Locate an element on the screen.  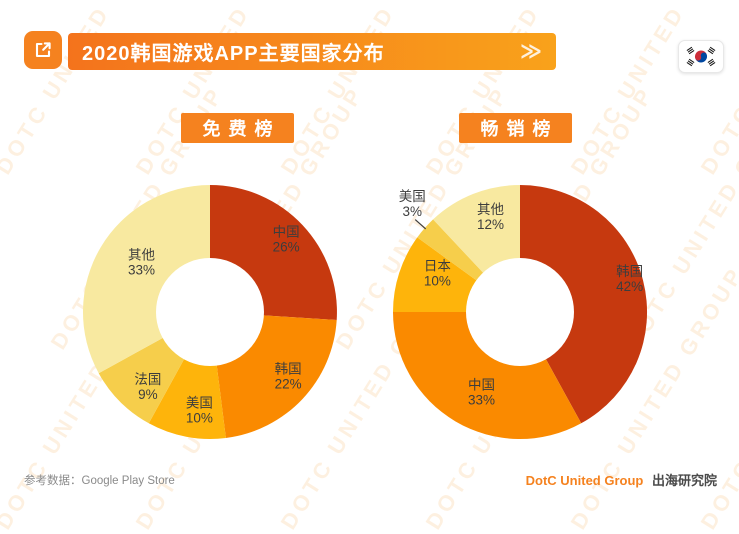
slice-label-日本: 日本 10% is located at coordinates (438, 274).